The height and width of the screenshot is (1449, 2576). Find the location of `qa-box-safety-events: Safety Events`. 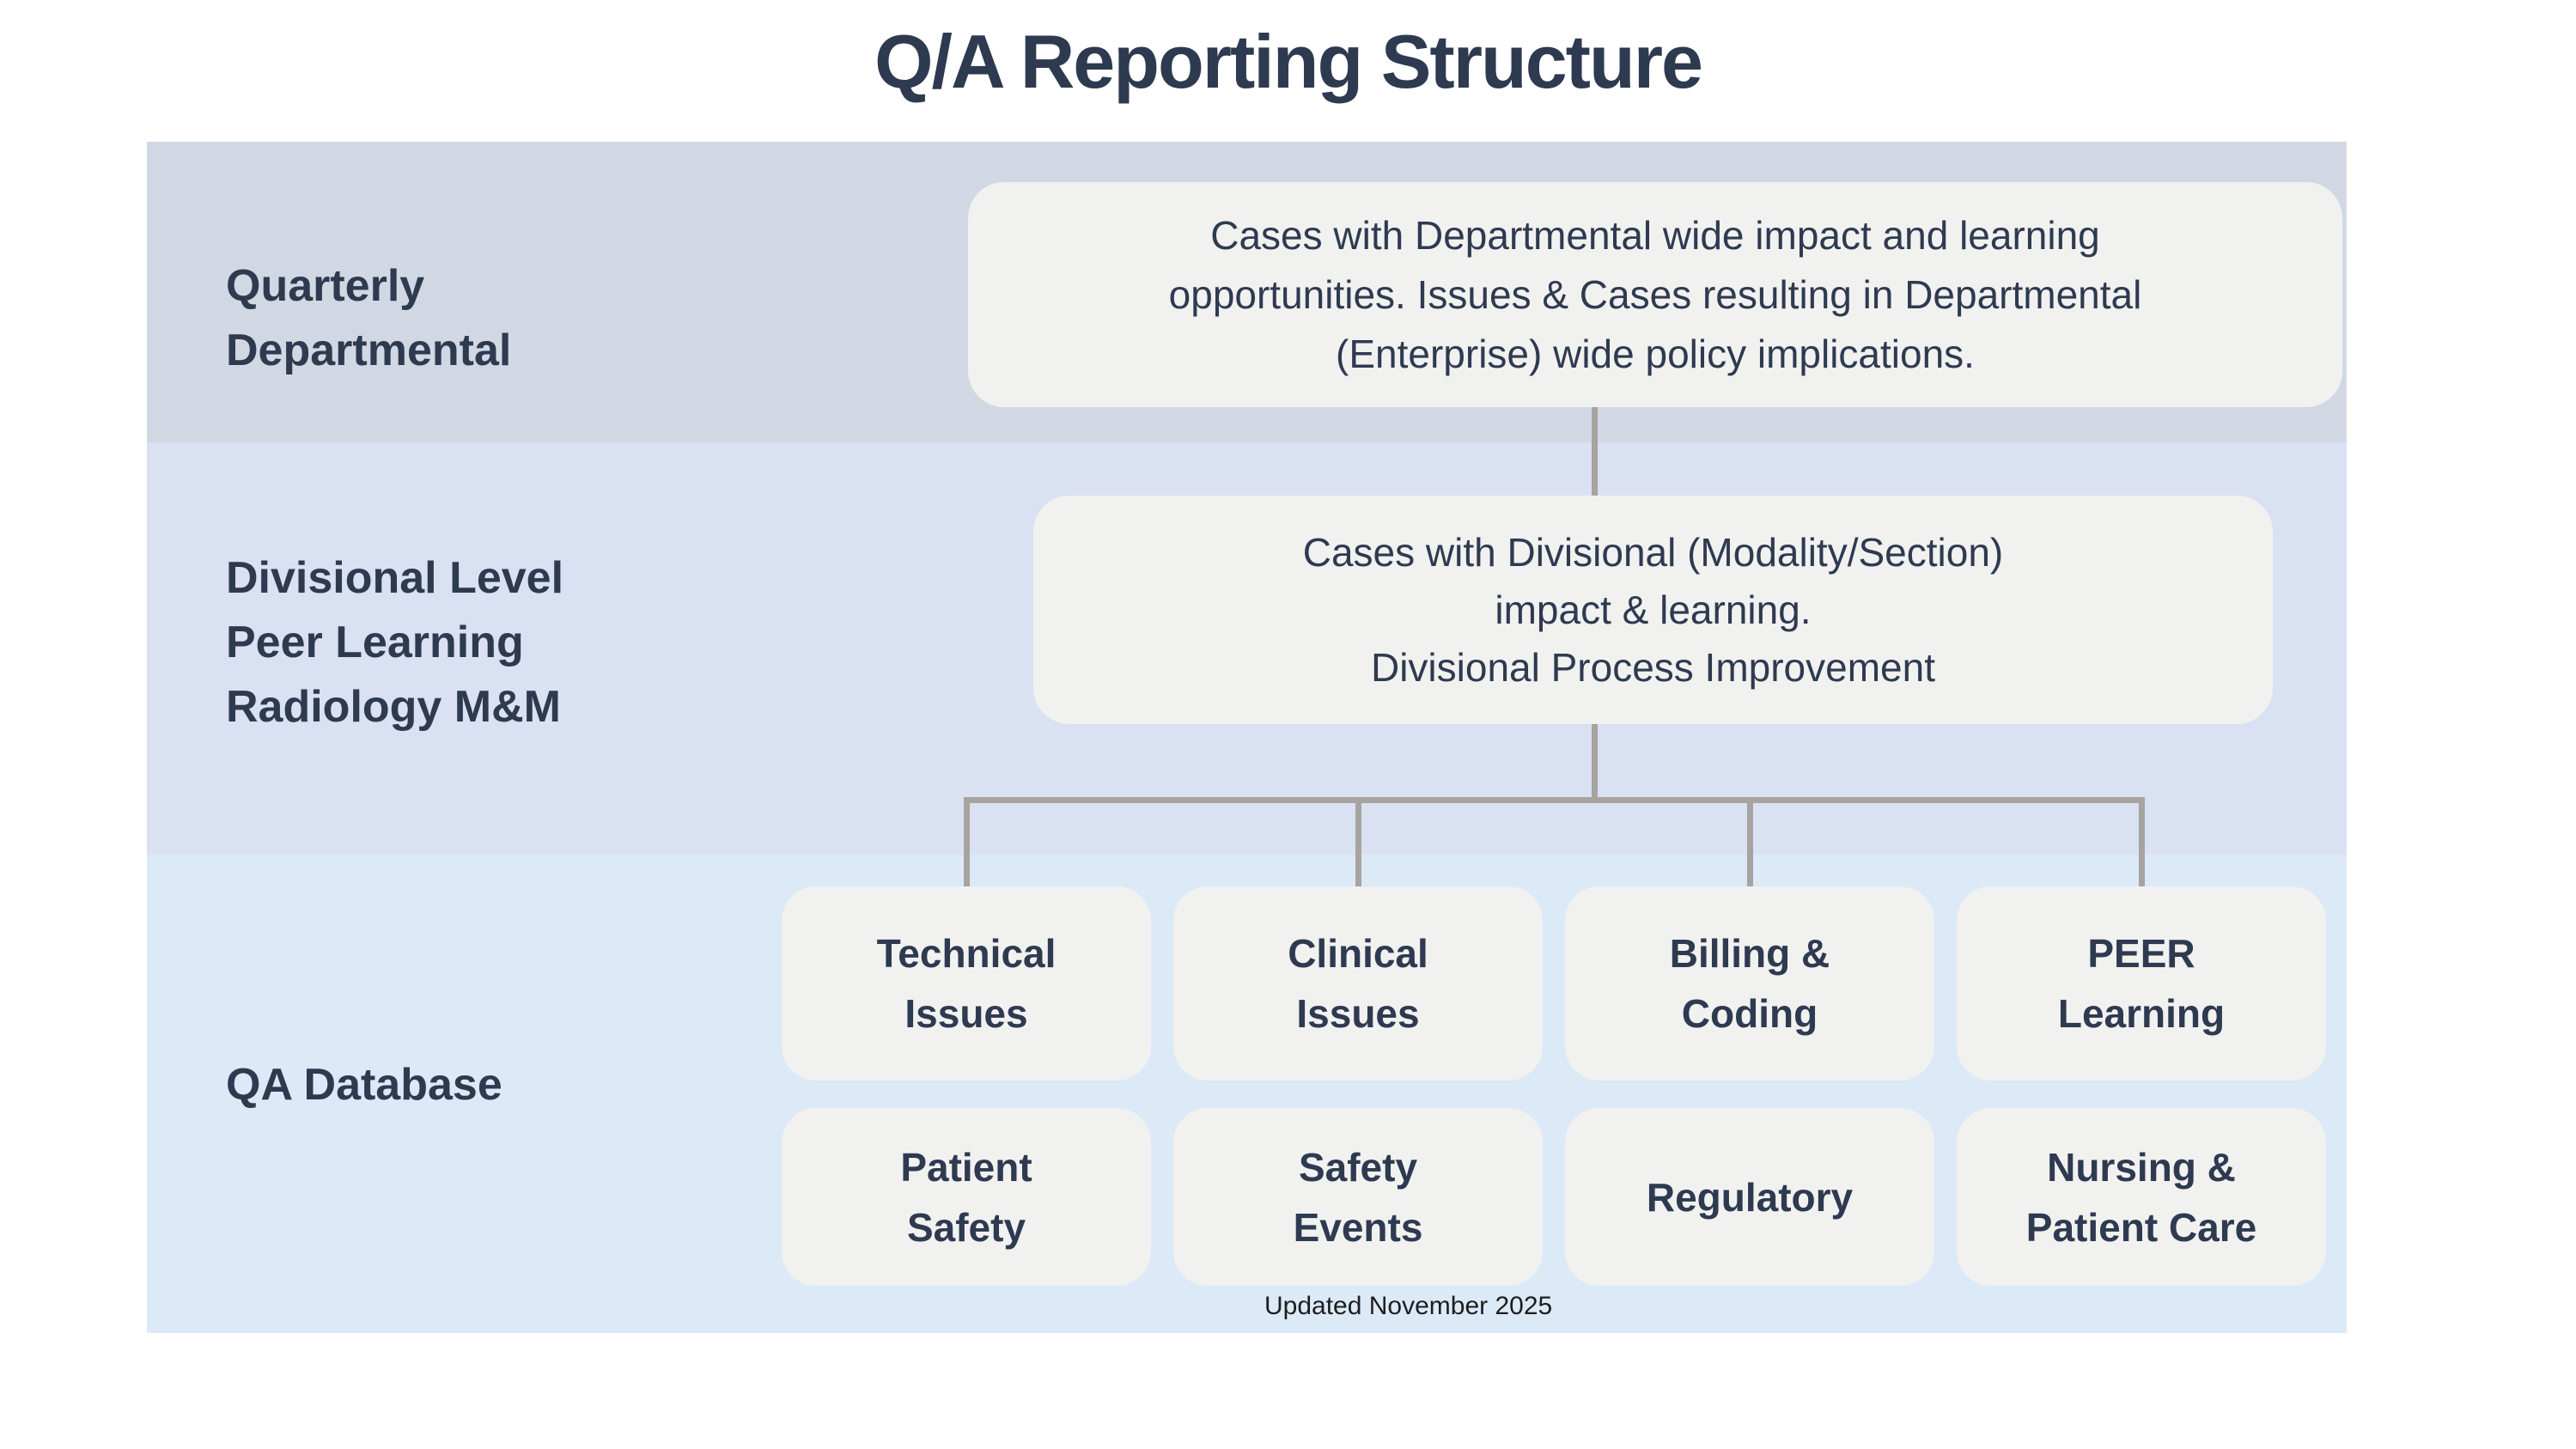

qa-box-safety-events: Safety Events is located at coordinates (1358, 1197).